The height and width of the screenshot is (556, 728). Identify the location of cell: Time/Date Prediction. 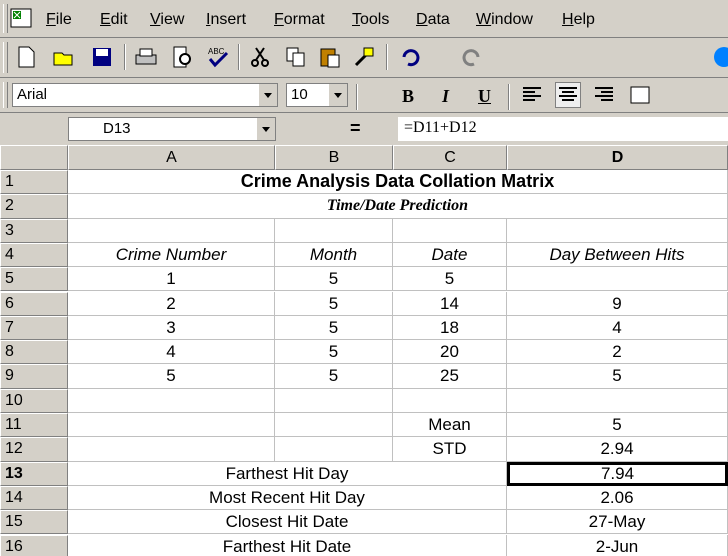
(398, 206).